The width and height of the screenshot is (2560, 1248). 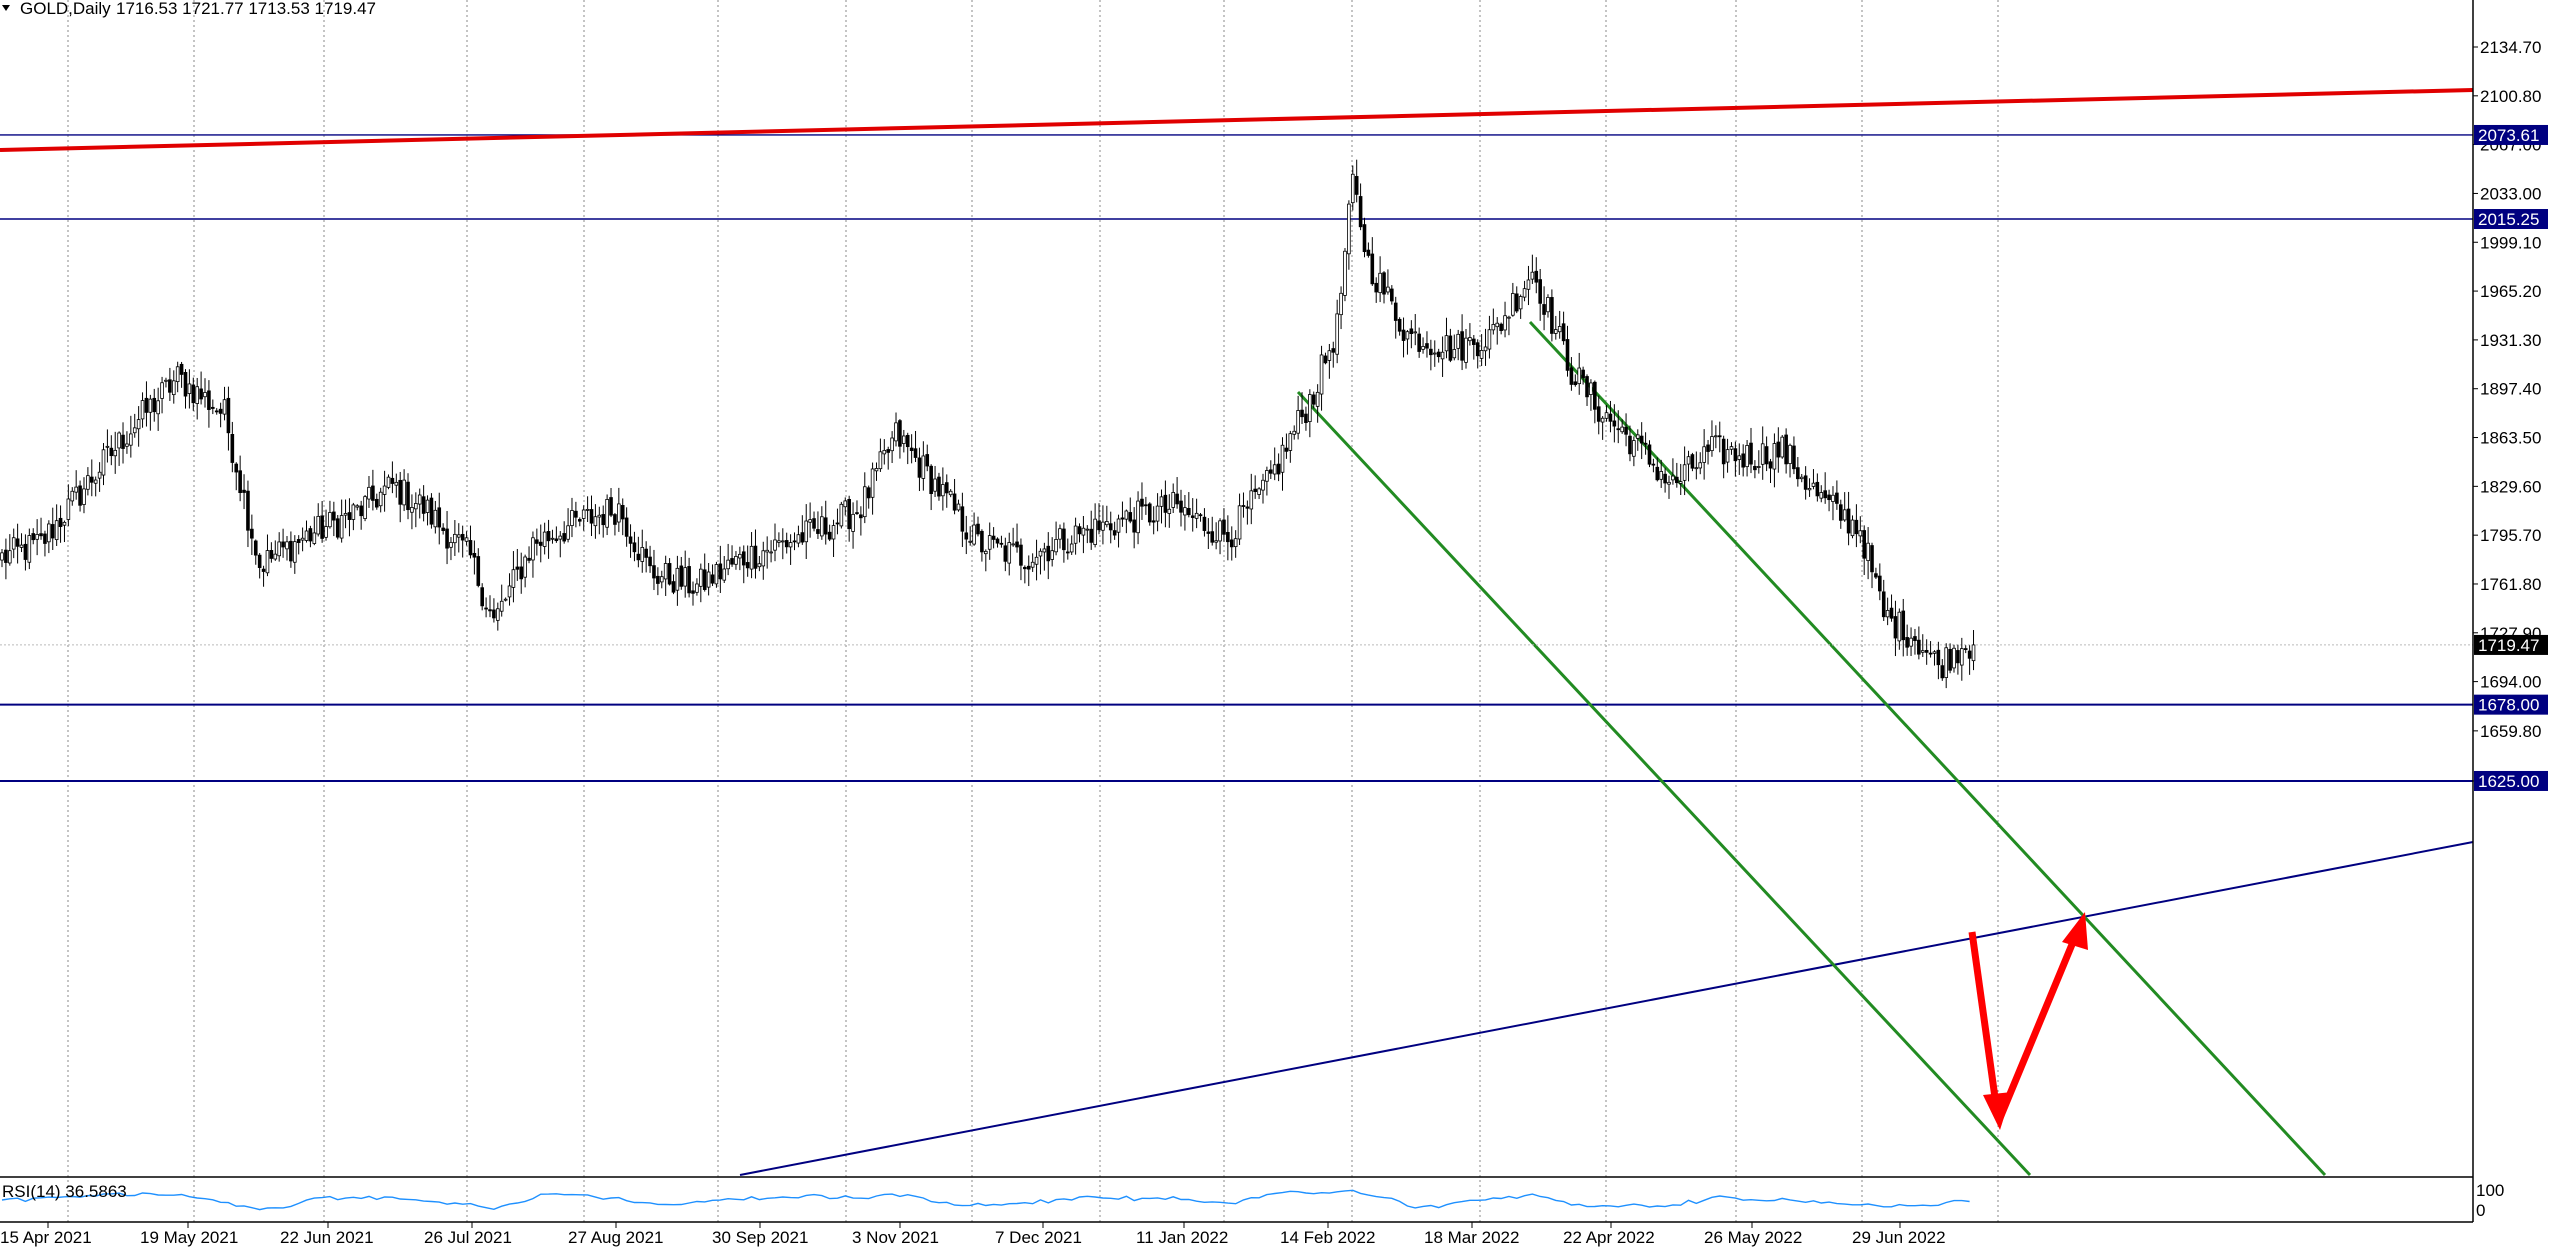 What do you see at coordinates (2510, 535) in the screenshot?
I see `price-tick-label: 1795.70` at bounding box center [2510, 535].